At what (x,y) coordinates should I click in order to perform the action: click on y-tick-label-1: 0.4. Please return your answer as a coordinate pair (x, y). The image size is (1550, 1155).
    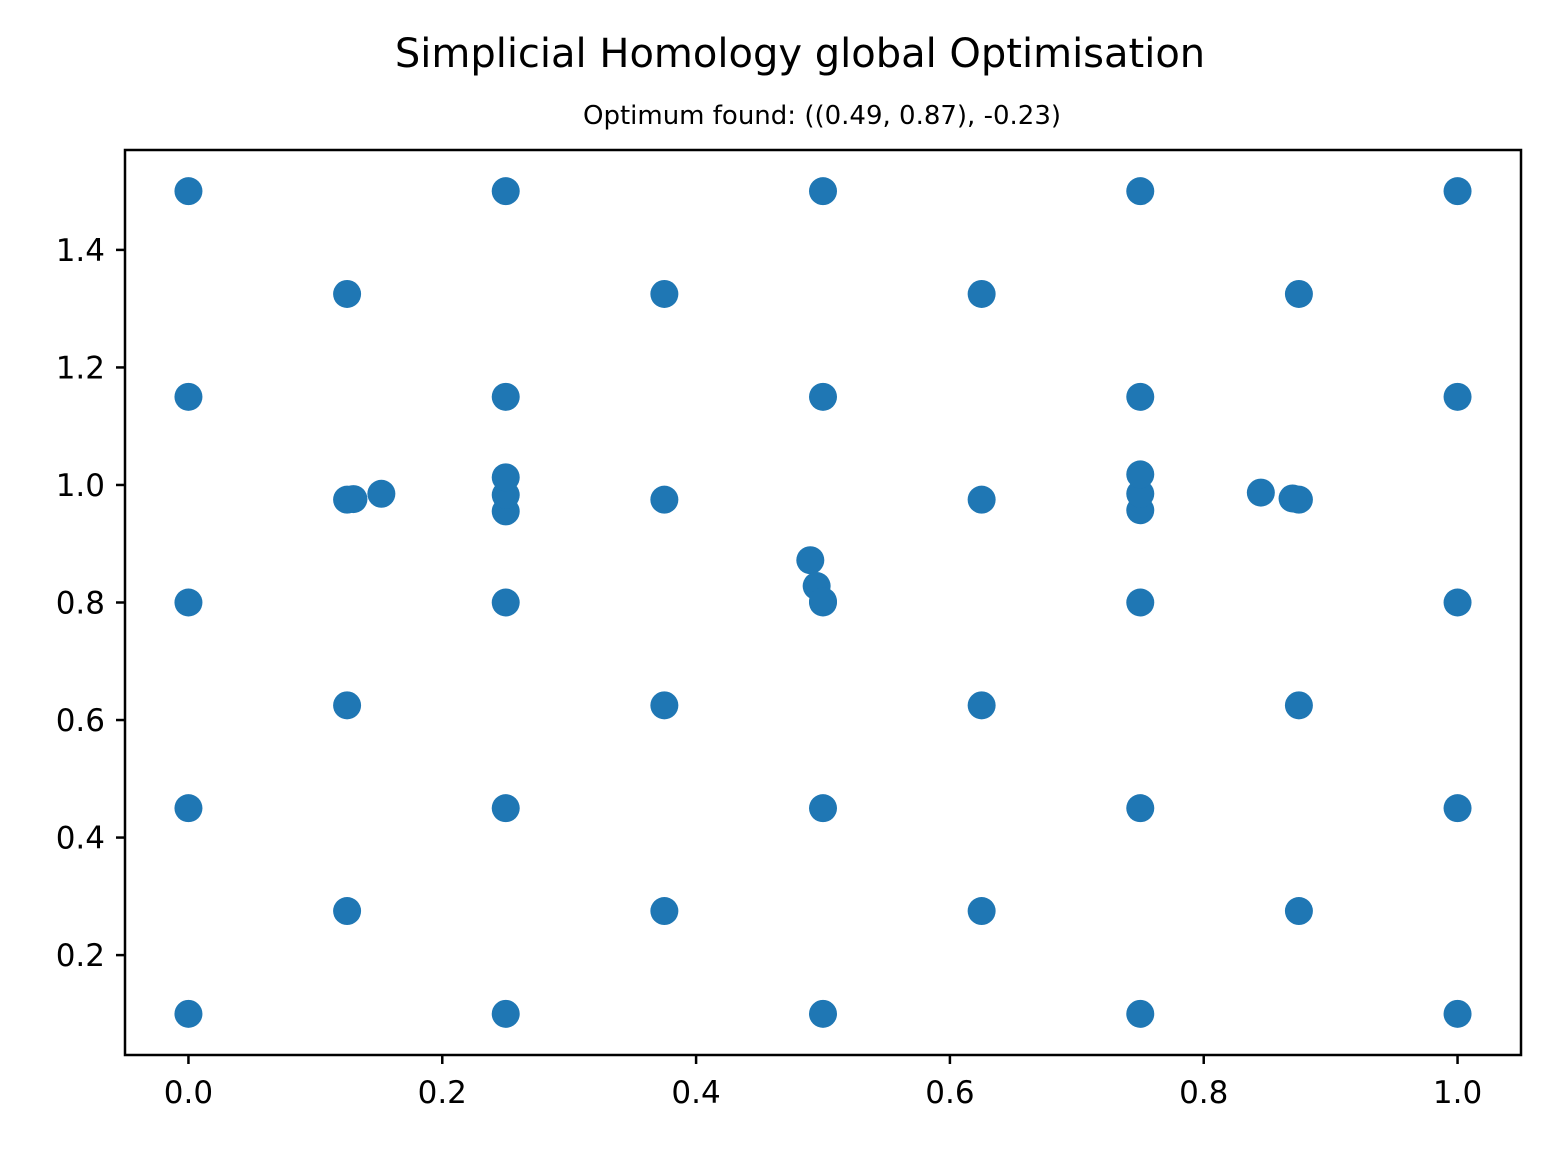
    Looking at the image, I should click on (80, 839).